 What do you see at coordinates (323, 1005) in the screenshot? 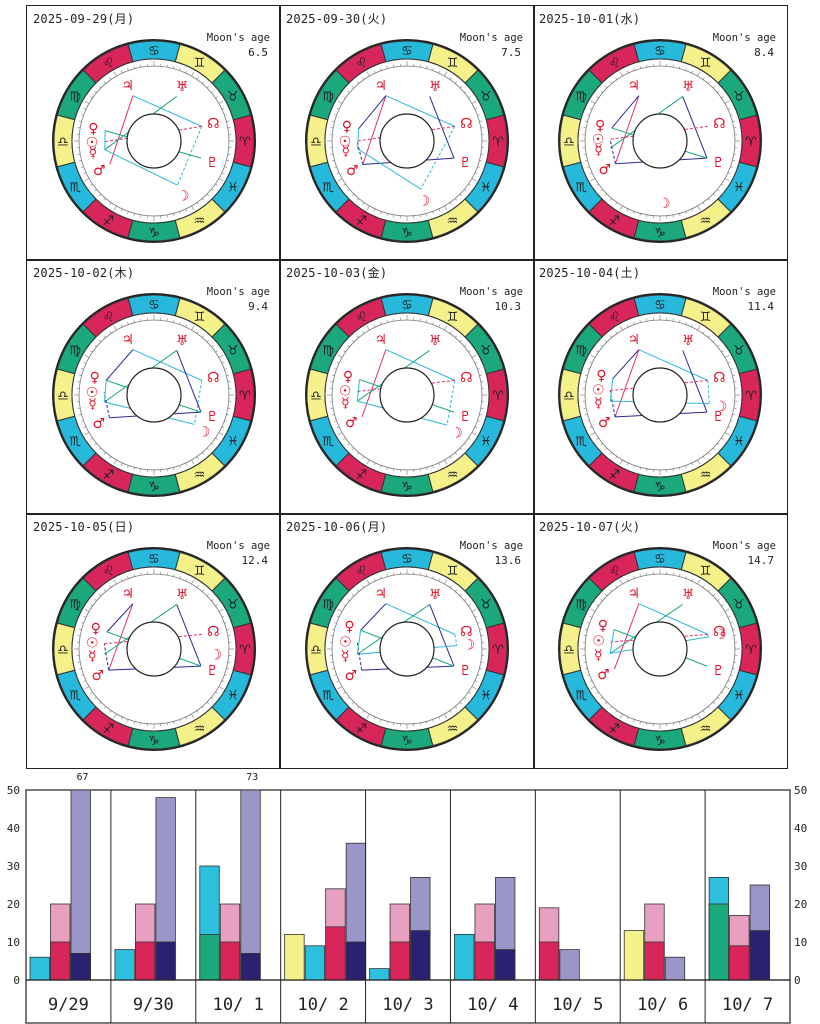
I see `category-label: 10/ 2` at bounding box center [323, 1005].